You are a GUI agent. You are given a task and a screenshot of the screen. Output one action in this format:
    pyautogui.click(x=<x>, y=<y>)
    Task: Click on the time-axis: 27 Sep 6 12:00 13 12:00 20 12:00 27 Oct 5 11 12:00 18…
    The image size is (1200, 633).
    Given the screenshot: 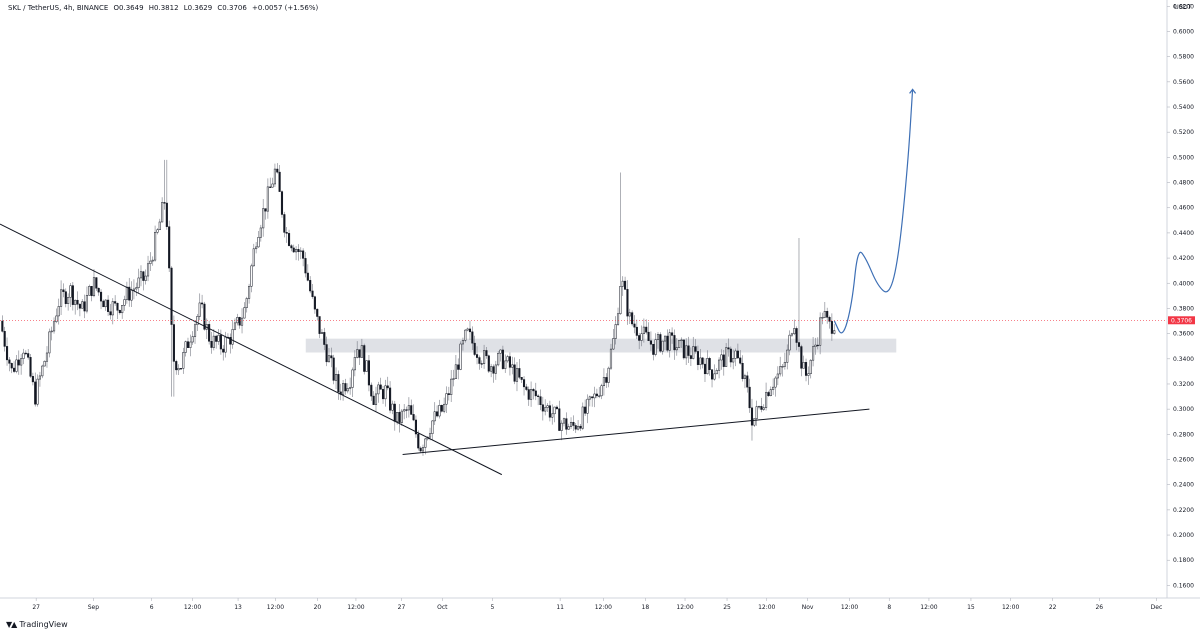 What is the action you would take?
    pyautogui.click(x=597, y=604)
    